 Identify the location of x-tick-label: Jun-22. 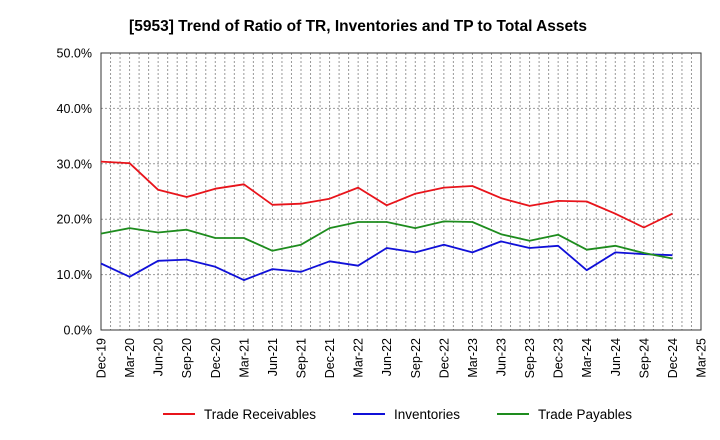
(387, 357).